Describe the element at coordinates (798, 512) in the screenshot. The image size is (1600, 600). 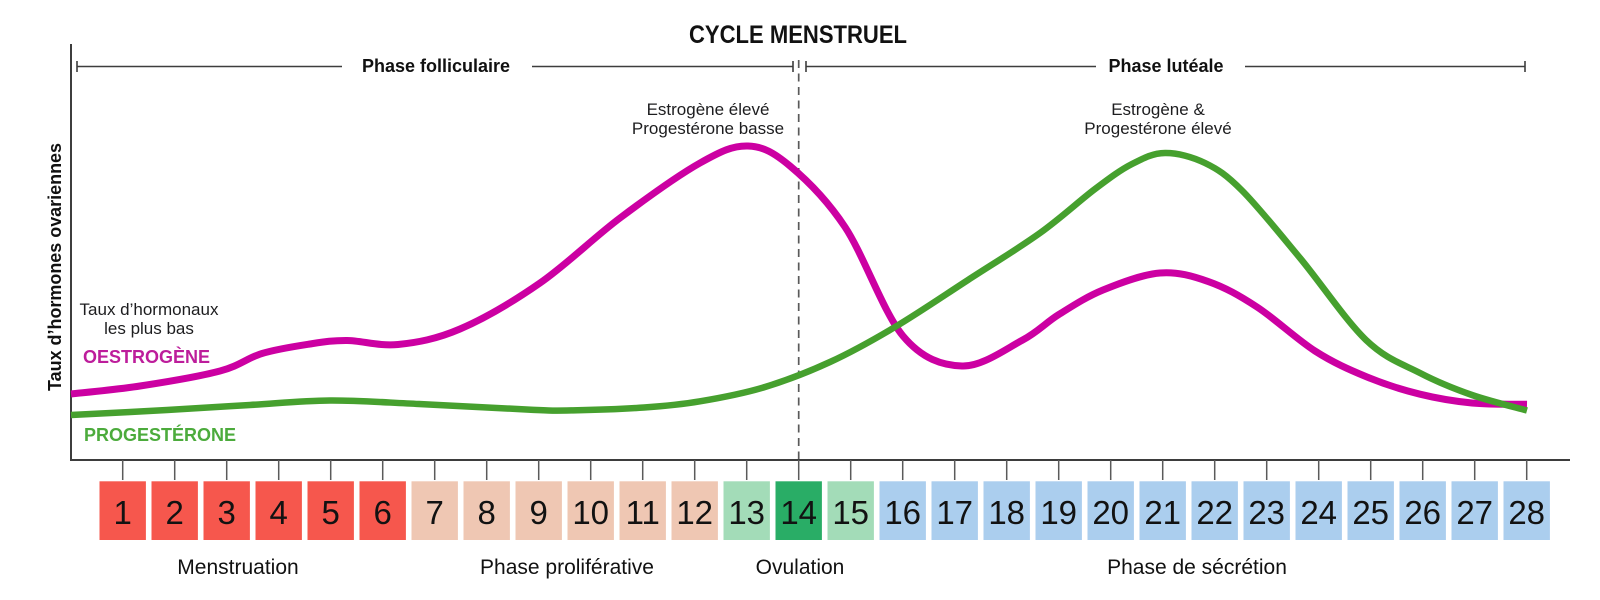
I see `svg-text: 14` at that location.